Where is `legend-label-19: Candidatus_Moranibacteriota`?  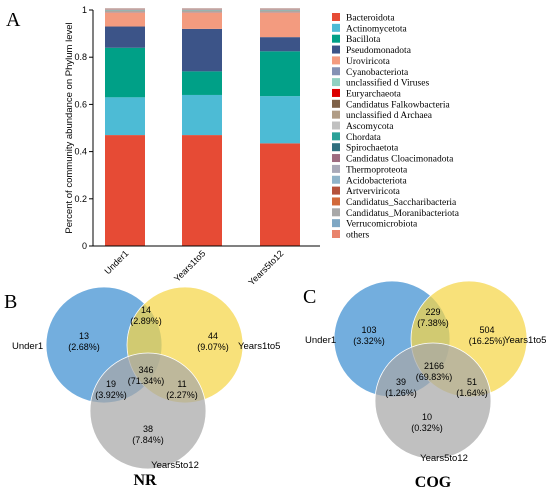 legend-label-19: Candidatus_Moranibacteriota is located at coordinates (403, 214).